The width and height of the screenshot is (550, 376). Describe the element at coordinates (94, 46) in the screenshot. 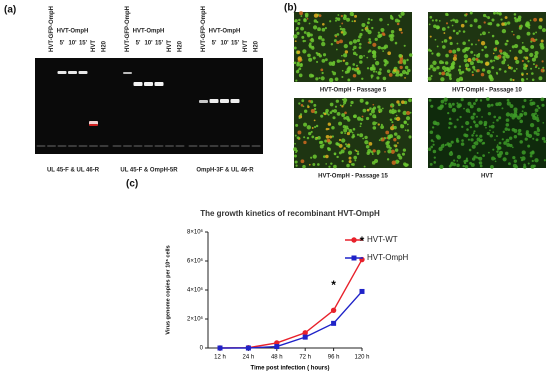

I see `lane-label: HVT` at that location.